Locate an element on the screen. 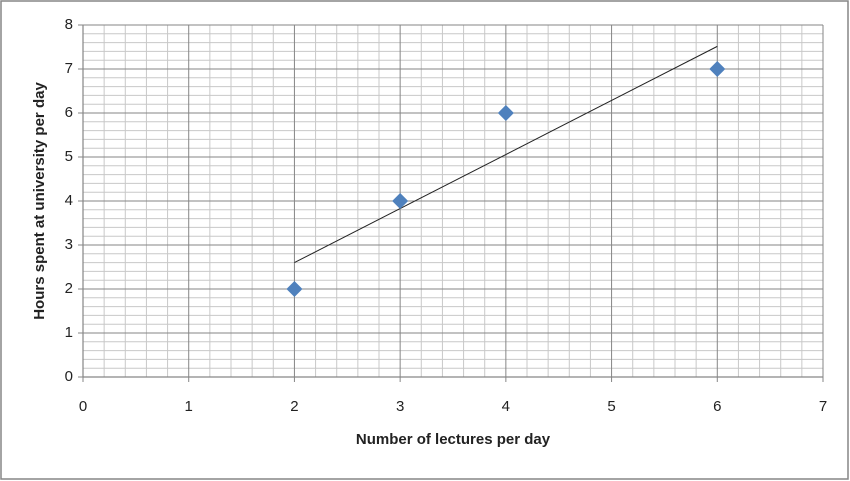  y-tick-label: 4 is located at coordinates (69, 200).